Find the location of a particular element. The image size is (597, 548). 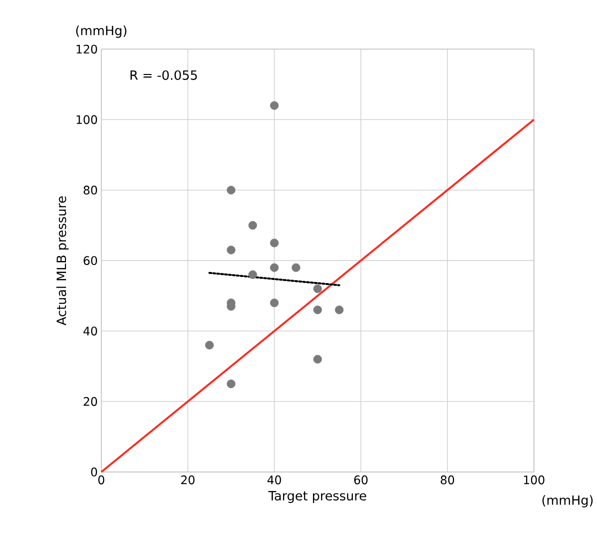

x-tick-label: 40 is located at coordinates (274, 480).